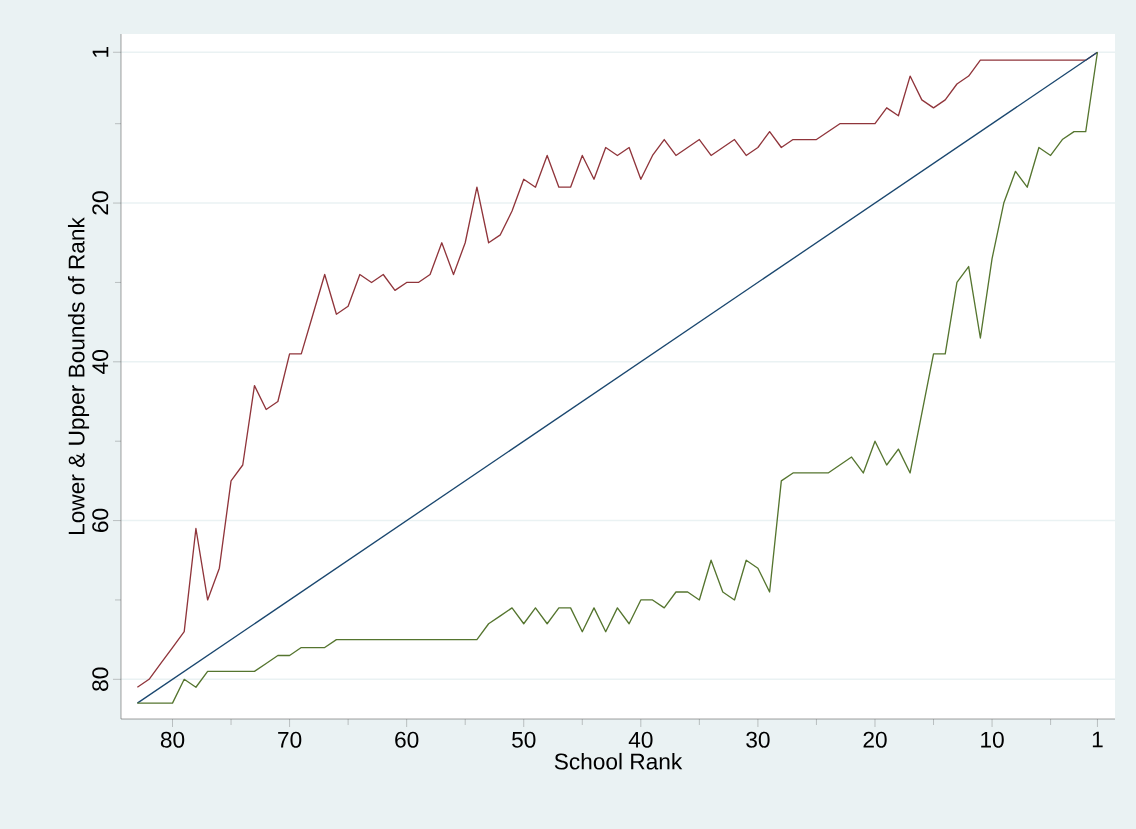 The width and height of the screenshot is (1136, 829). What do you see at coordinates (758, 739) in the screenshot?
I see `x-tick-label: 30` at bounding box center [758, 739].